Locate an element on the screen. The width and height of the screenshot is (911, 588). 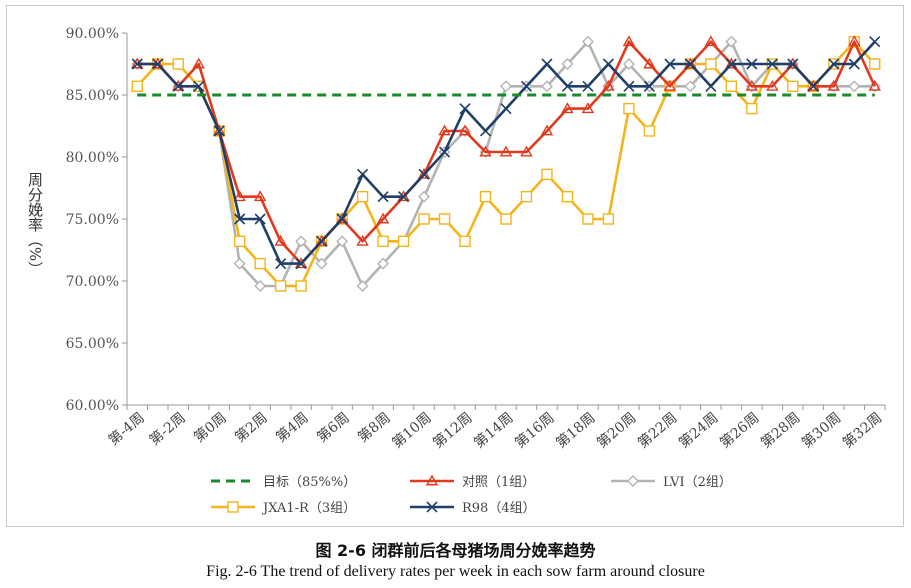
y-tick-label: 85.00% is located at coordinates (92, 96).